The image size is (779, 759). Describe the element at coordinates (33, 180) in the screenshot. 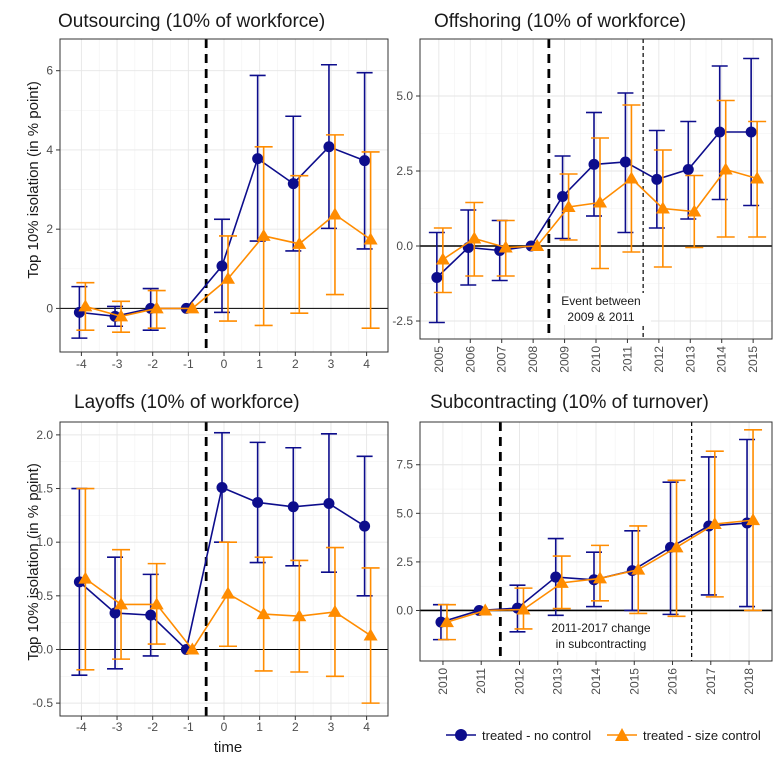

I see `y-axis-label-top: Top 10% isolation (in % point)` at that location.